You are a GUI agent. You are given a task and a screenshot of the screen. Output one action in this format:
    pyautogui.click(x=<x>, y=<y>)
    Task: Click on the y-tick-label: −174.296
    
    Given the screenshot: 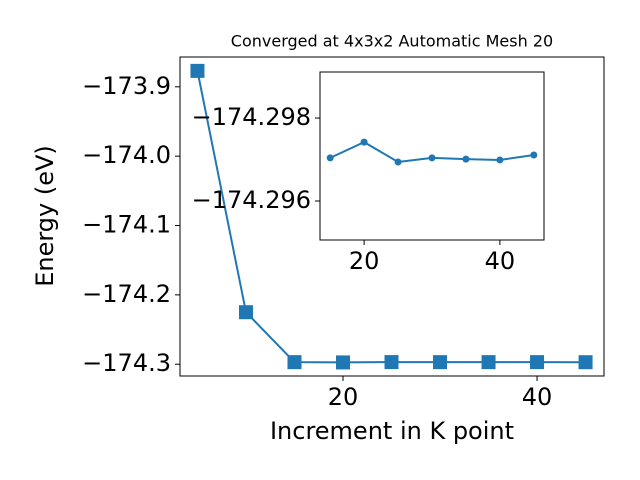 What is the action you would take?
    pyautogui.click(x=251, y=200)
    